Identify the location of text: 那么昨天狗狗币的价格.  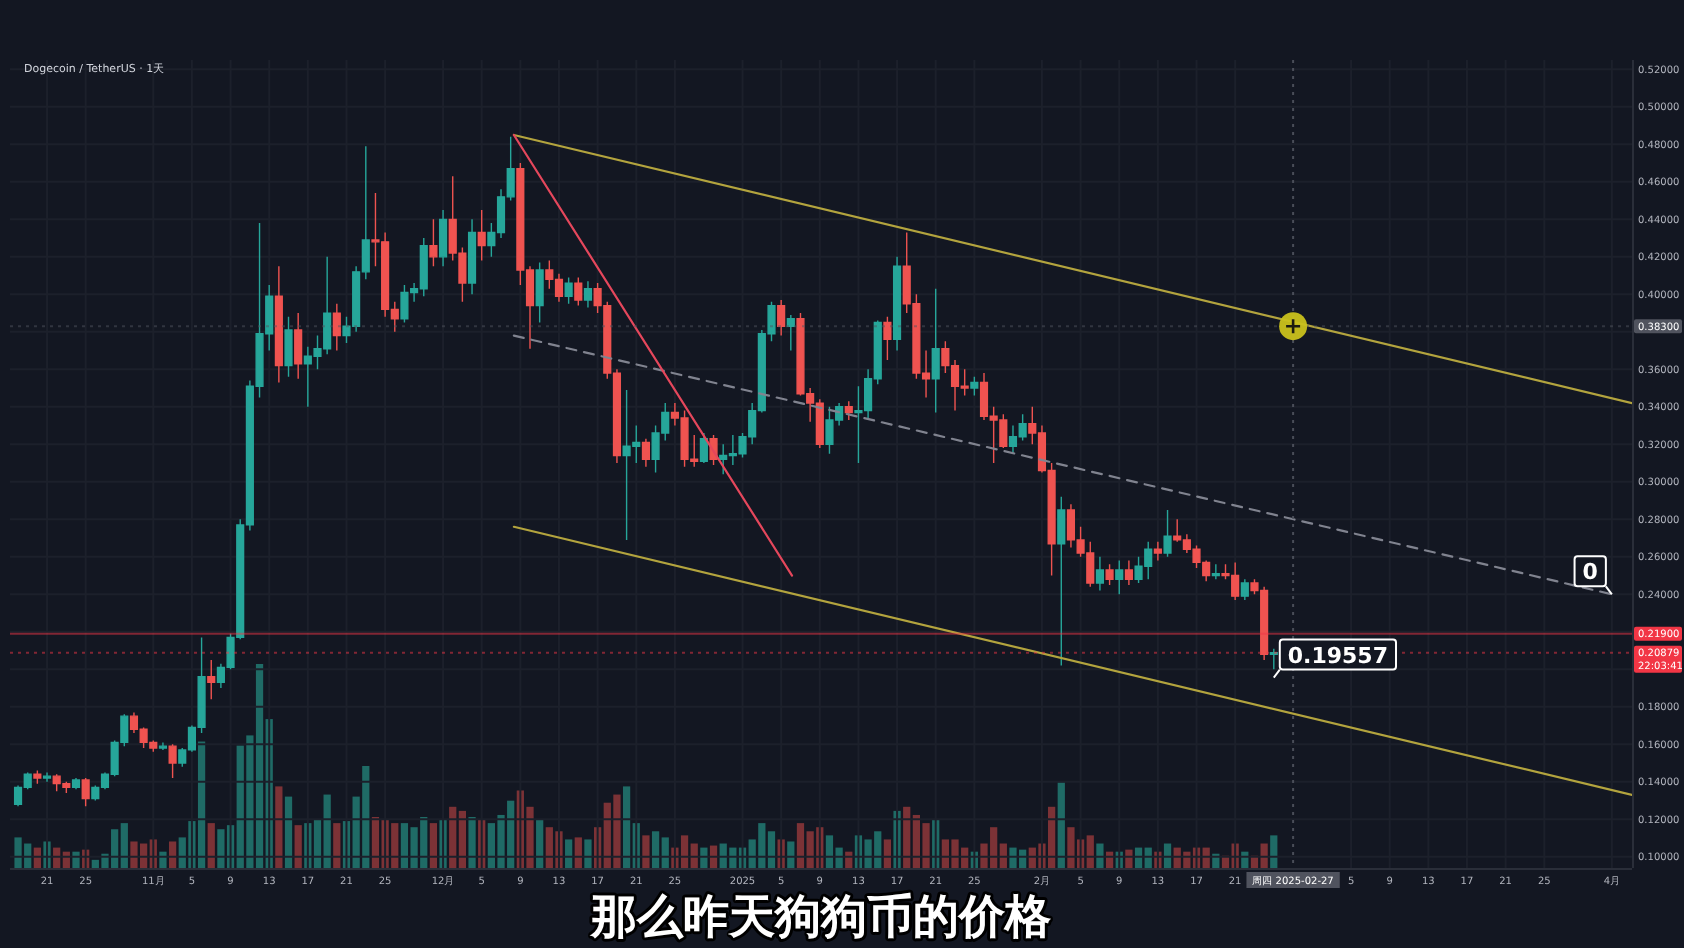
(820, 918).